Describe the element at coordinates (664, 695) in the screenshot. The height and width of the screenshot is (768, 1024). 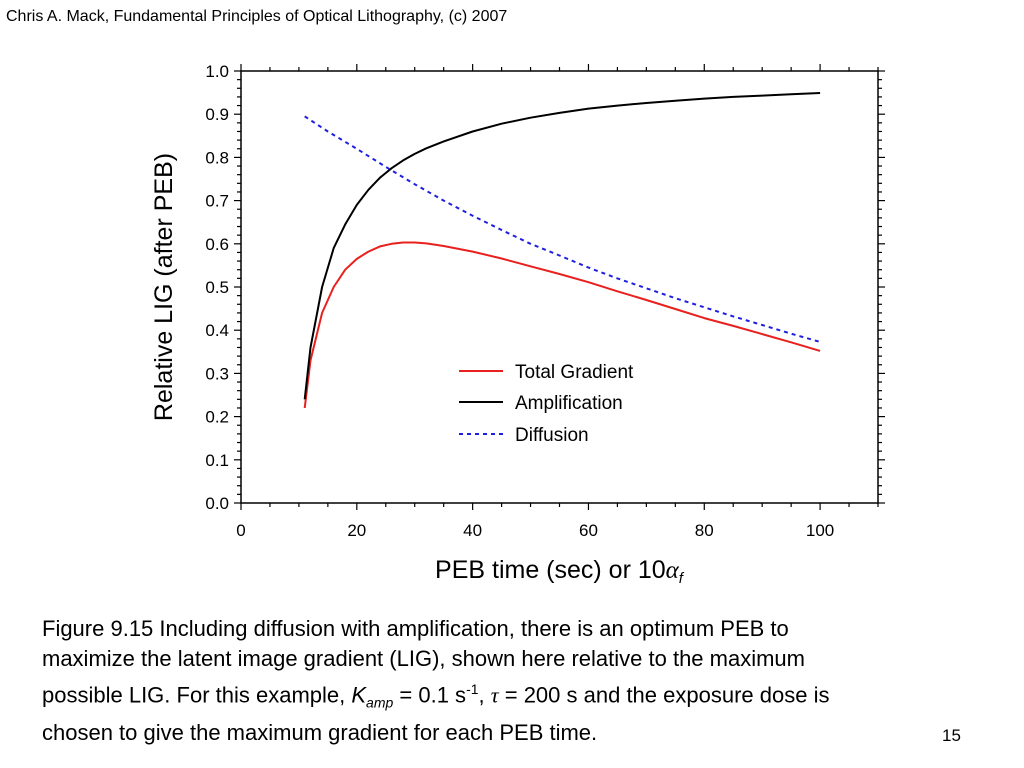
I see `caption-line-3-d: = 200 s and the exposure dose is` at that location.